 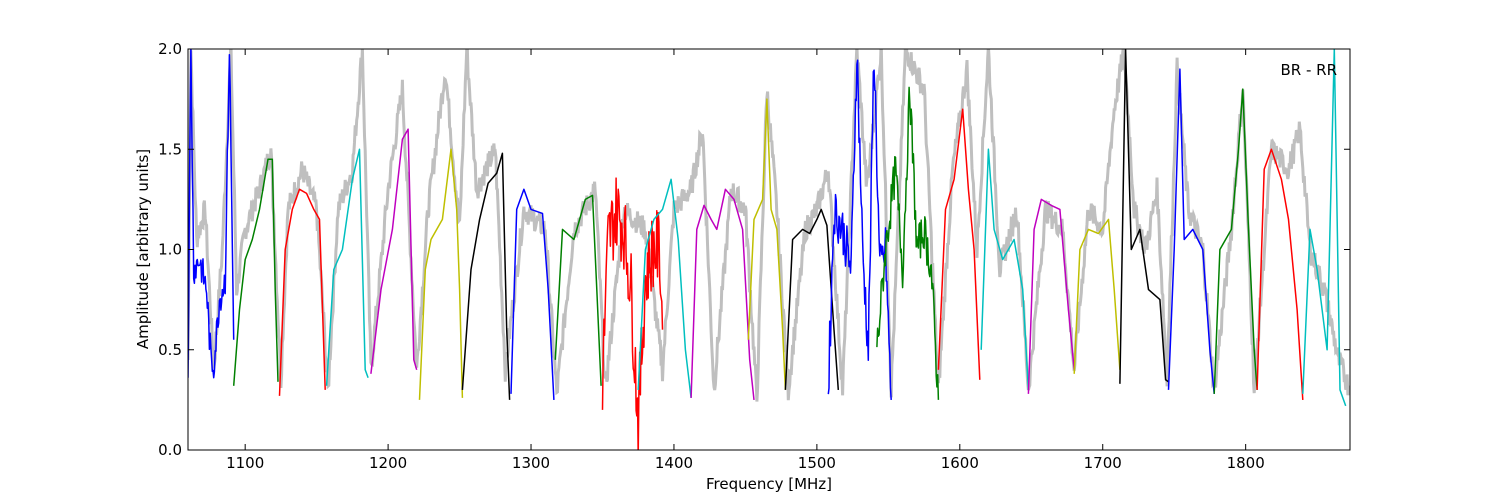 What do you see at coordinates (245, 463) in the screenshot?
I see `x-tick-label: 1100` at bounding box center [245, 463].